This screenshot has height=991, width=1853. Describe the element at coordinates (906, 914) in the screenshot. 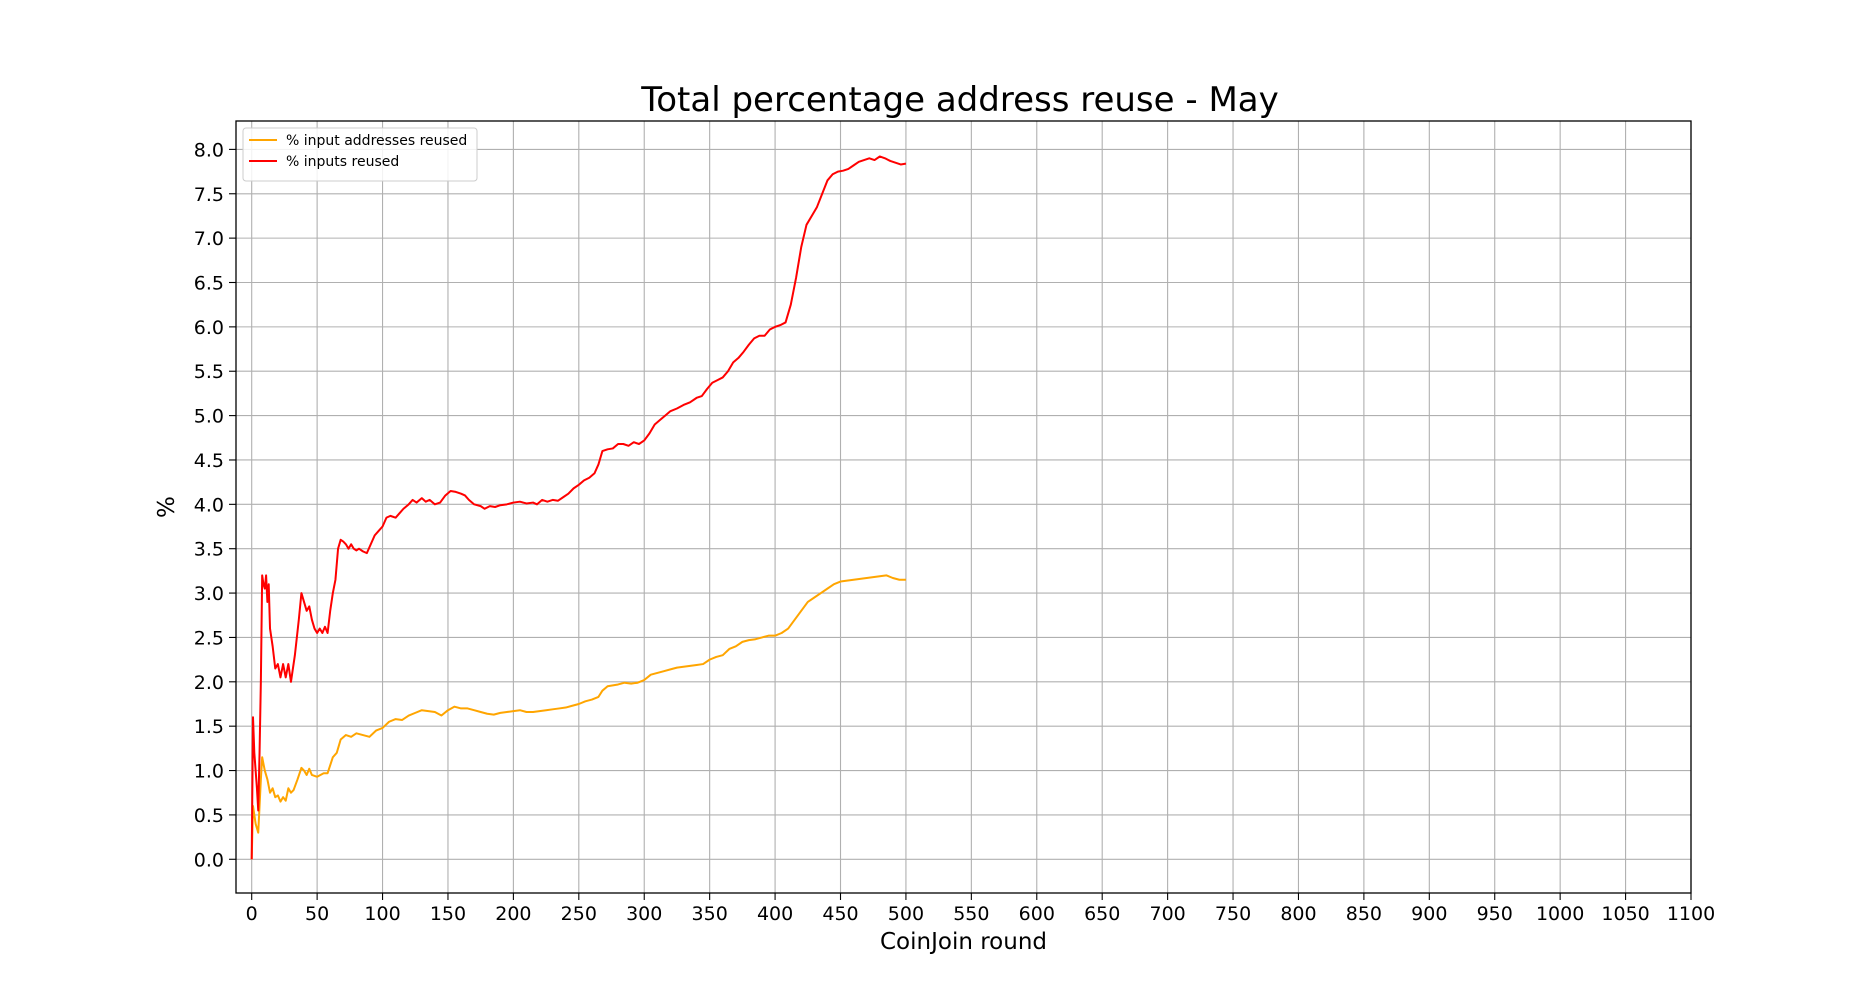

I see `x-tick-label: 500` at that location.